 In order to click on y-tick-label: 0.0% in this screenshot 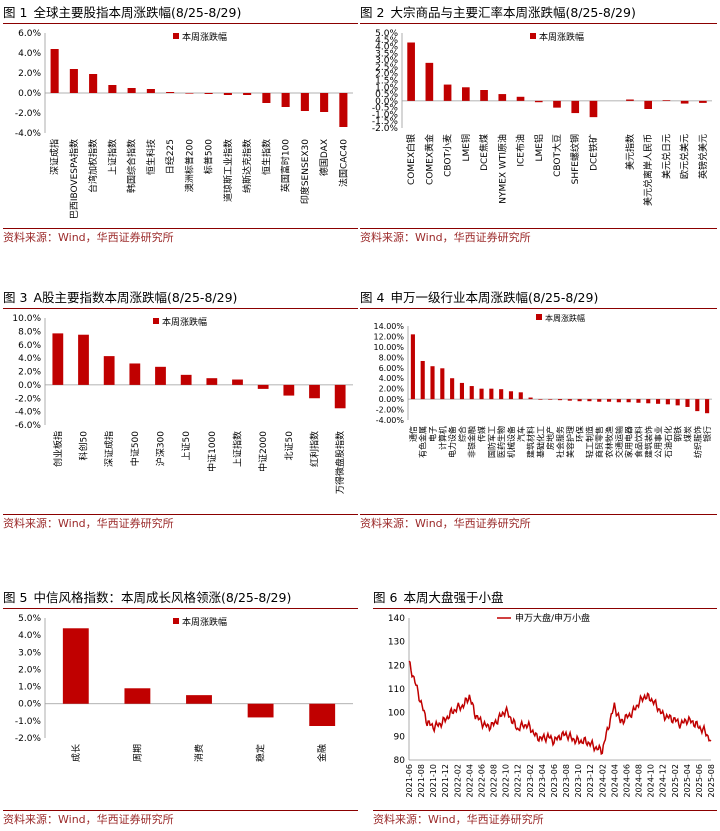, I will do `click(29, 705)`.